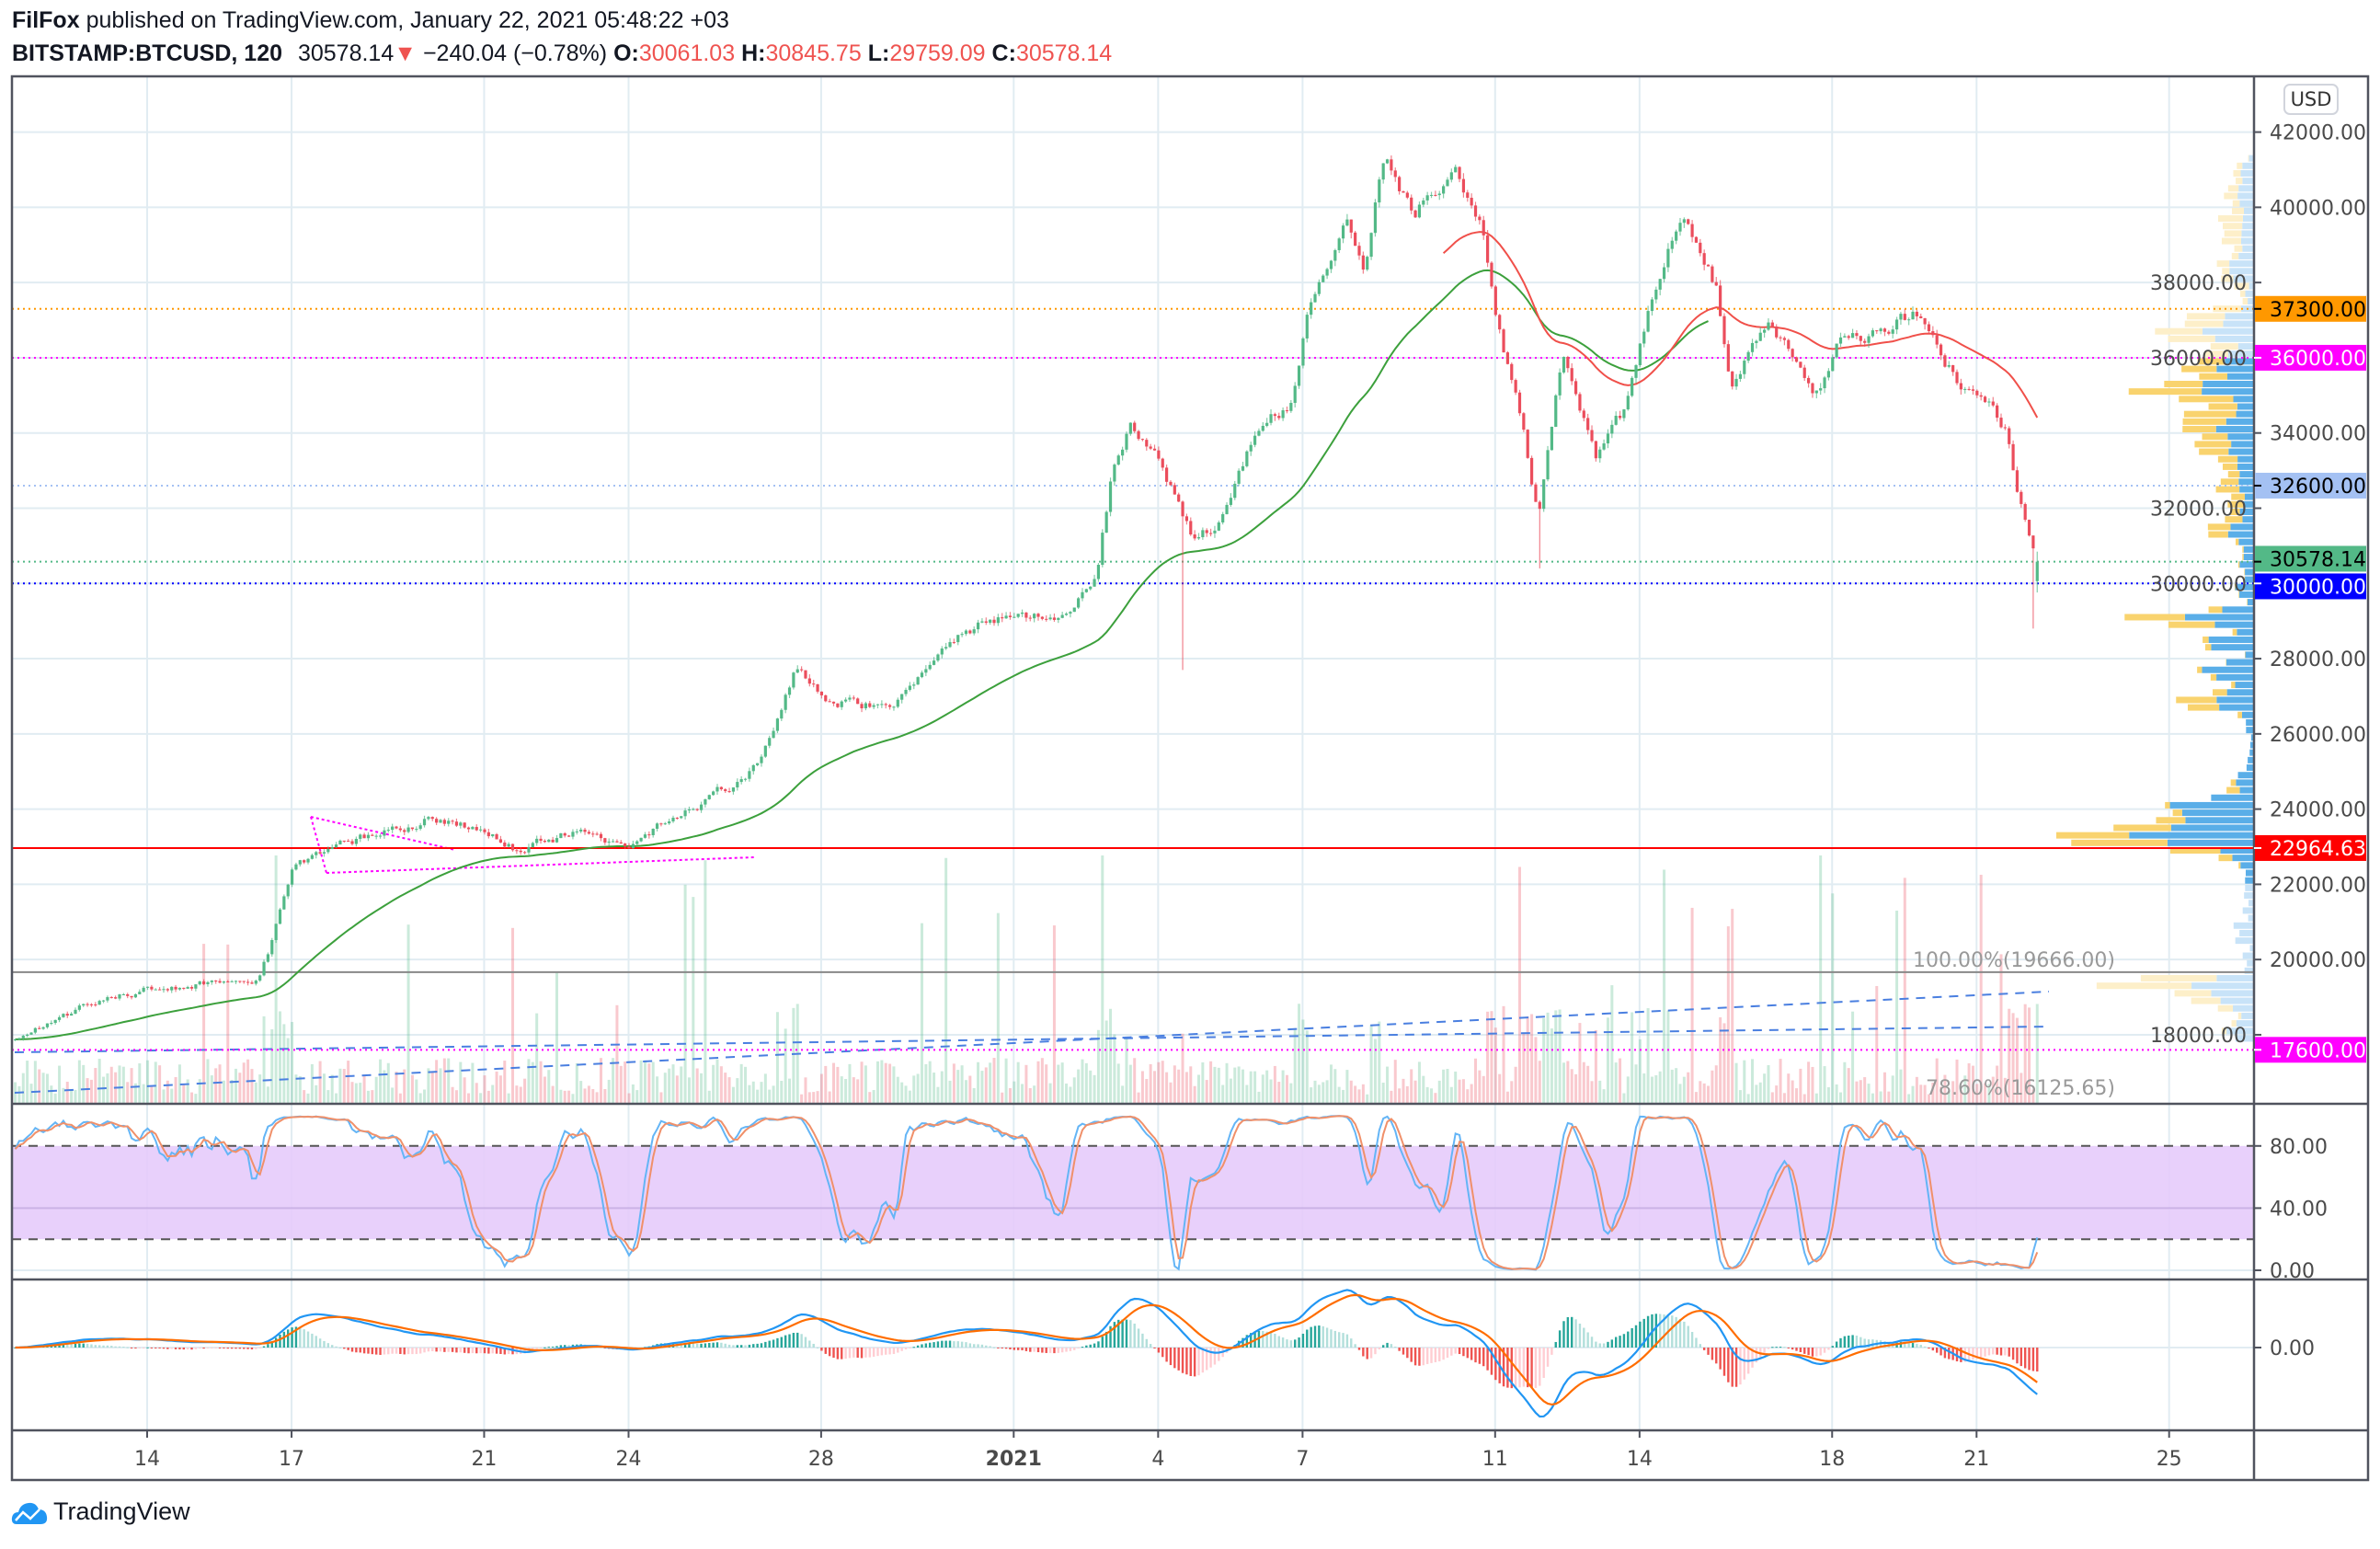 The width and height of the screenshot is (2380, 1549). I want to click on price-level-tag: 36000.00, so click(2310, 358).